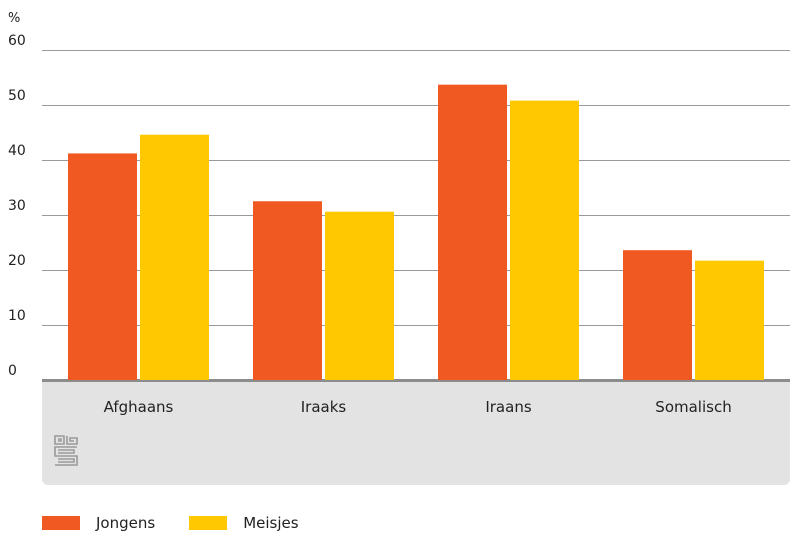  I want to click on y-tick-label: 60, so click(17, 41).